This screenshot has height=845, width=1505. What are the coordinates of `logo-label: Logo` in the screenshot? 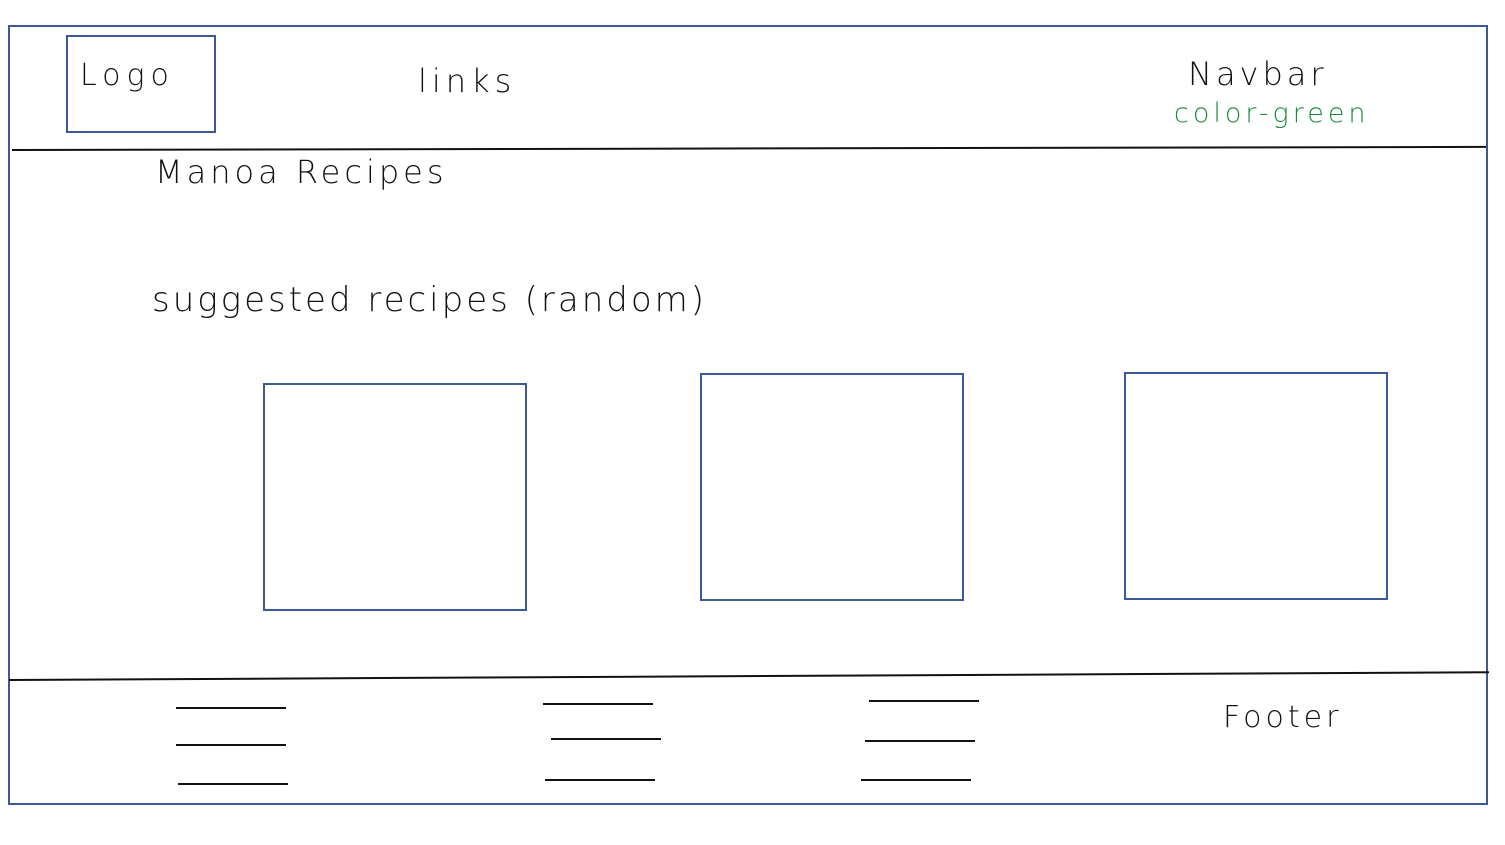 It's located at (127, 75).